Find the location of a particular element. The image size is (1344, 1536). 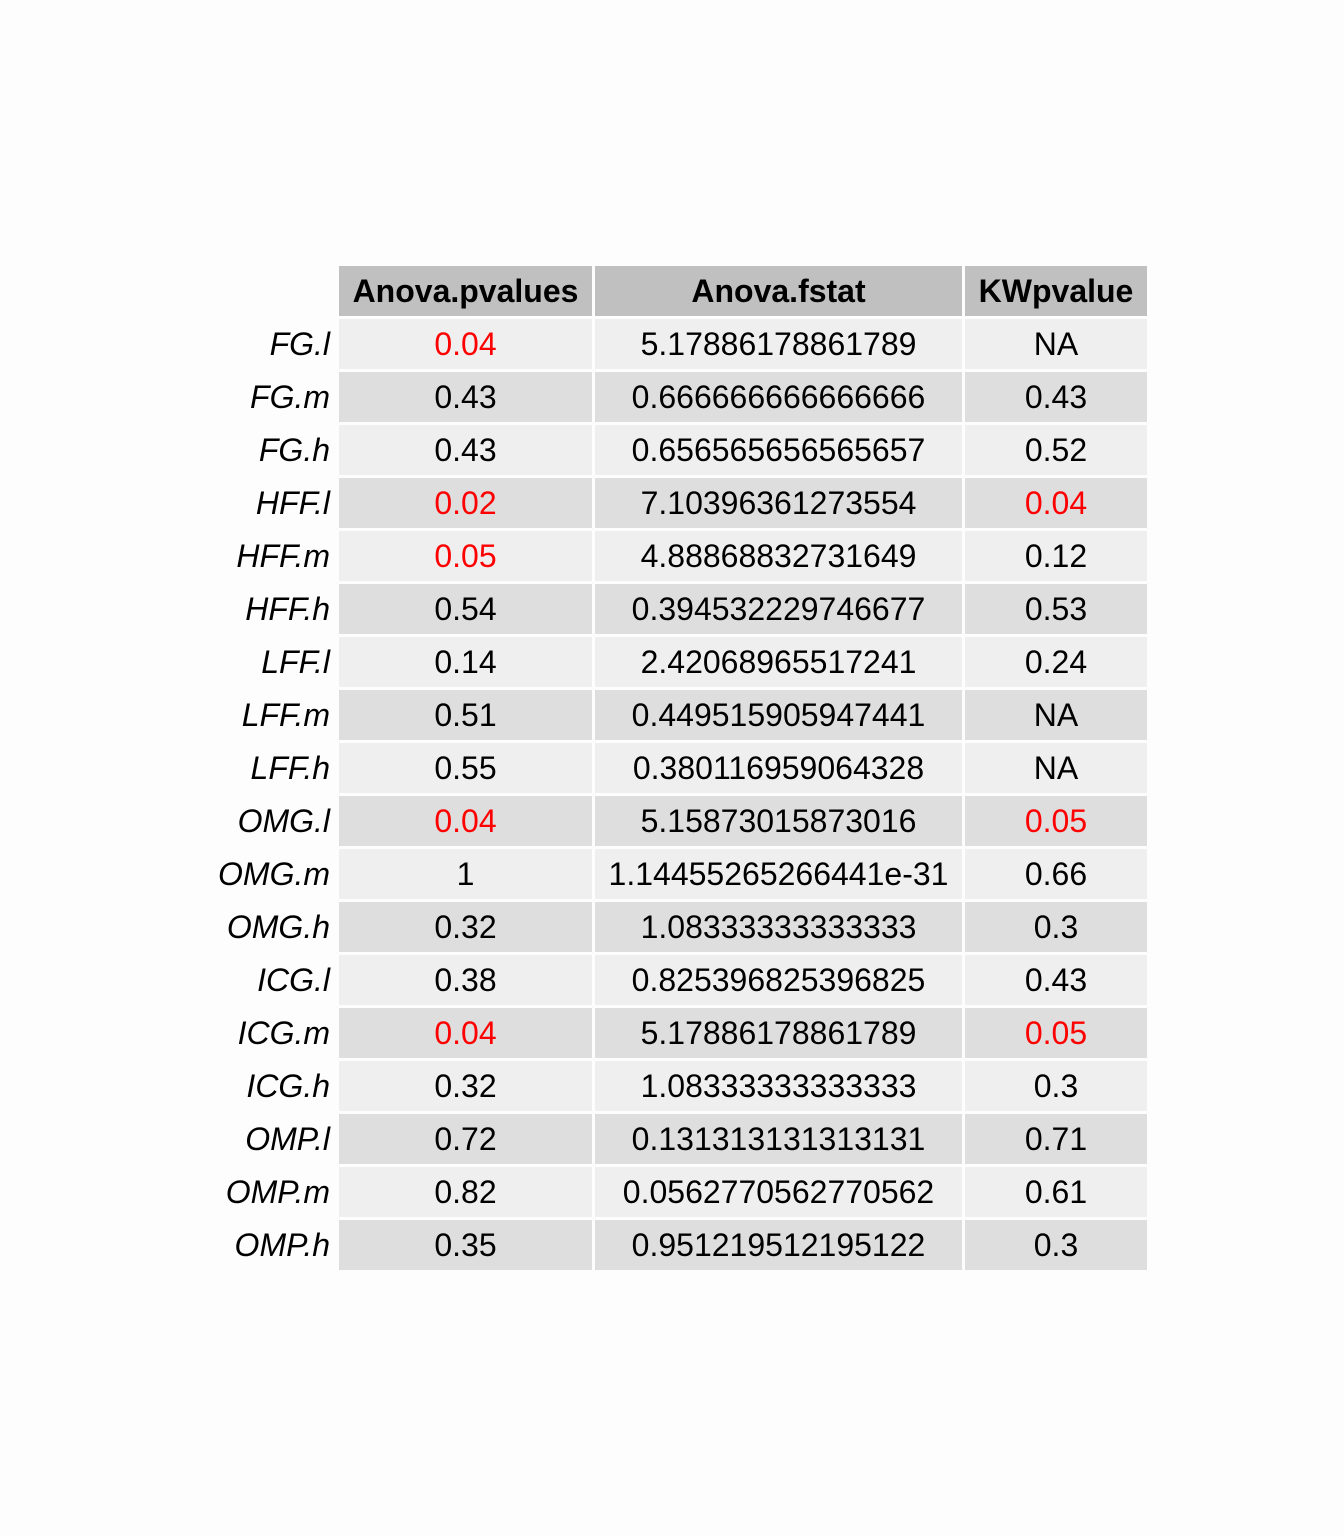

table-row: OMG.h 0.32 1.08333333333333 0.3 is located at coordinates (665, 927).